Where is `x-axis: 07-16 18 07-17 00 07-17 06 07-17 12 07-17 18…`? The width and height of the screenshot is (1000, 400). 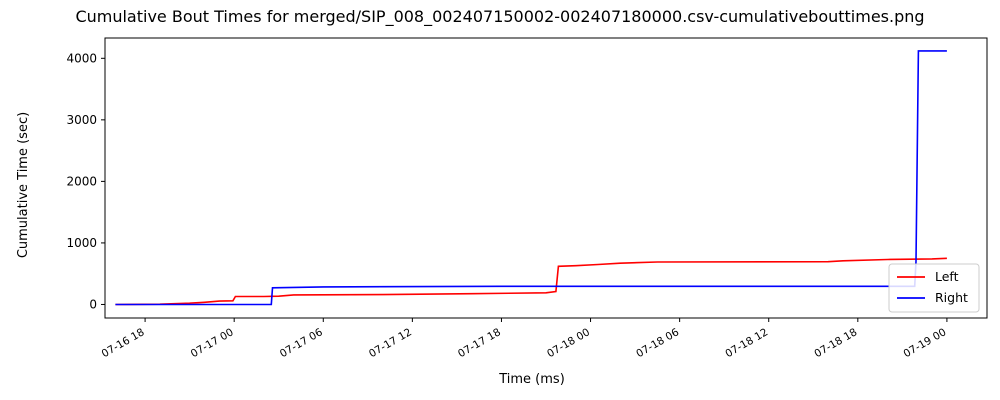
x-axis: 07-16 18 07-17 00 07-17 06 07-17 12 07-17 18… is located at coordinates (524, 339).